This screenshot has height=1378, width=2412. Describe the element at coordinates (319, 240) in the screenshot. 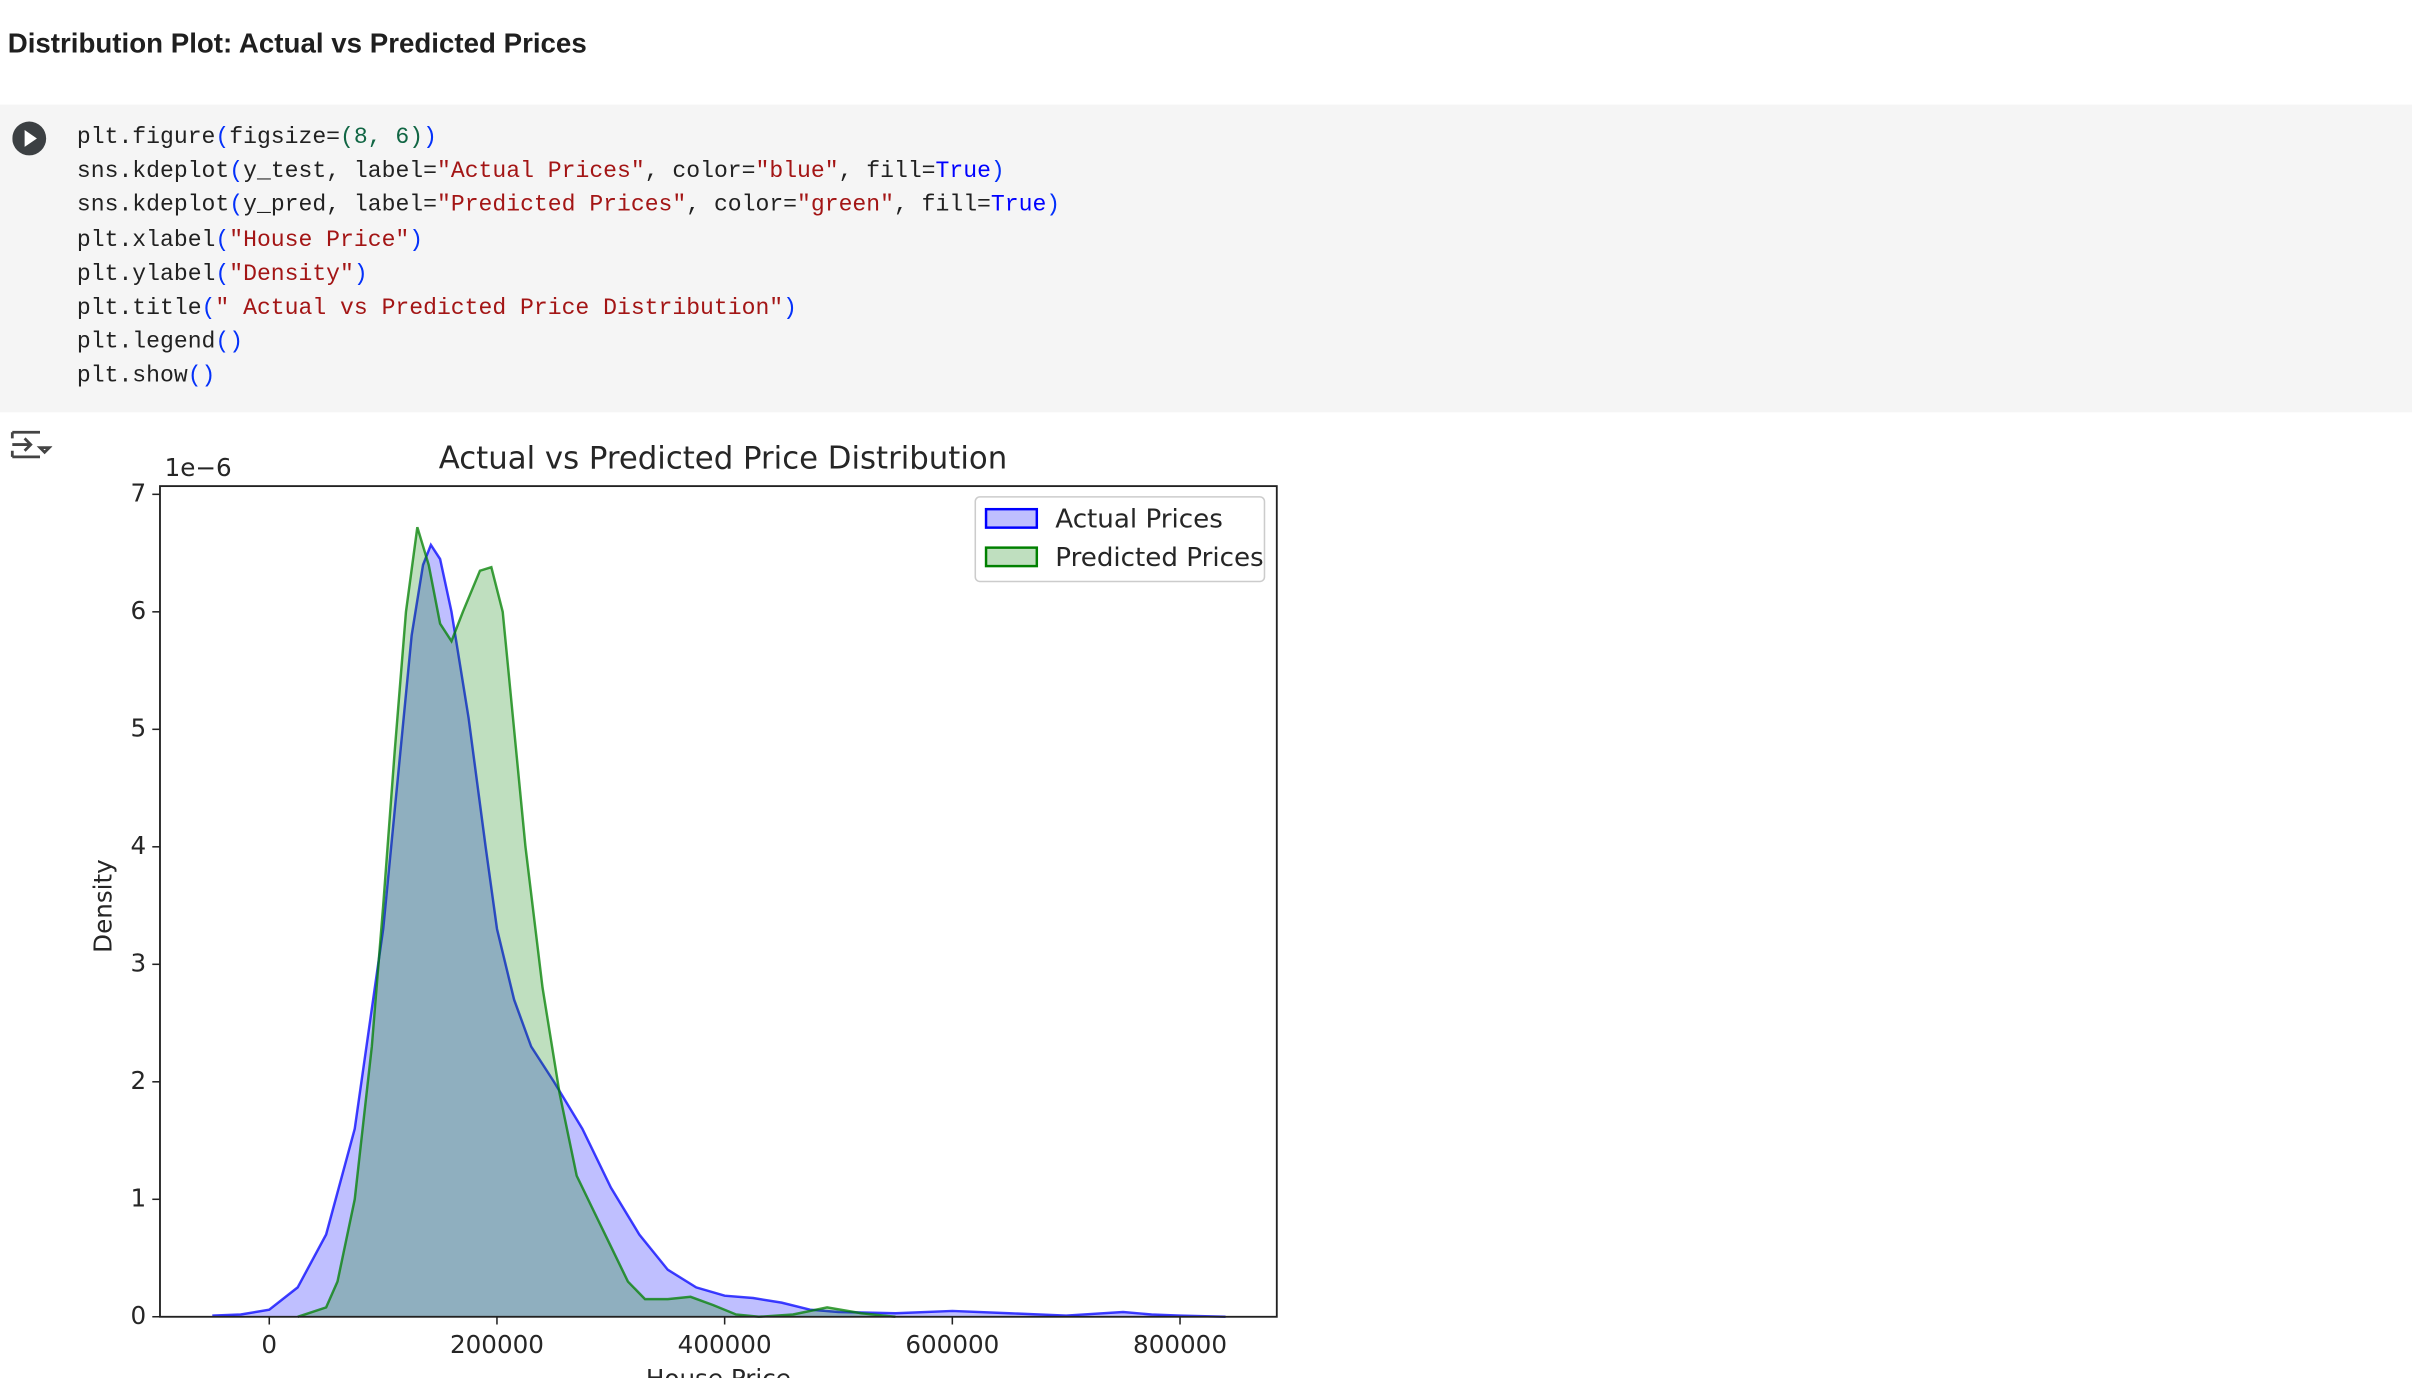

I see `code-token: "House Price"` at that location.